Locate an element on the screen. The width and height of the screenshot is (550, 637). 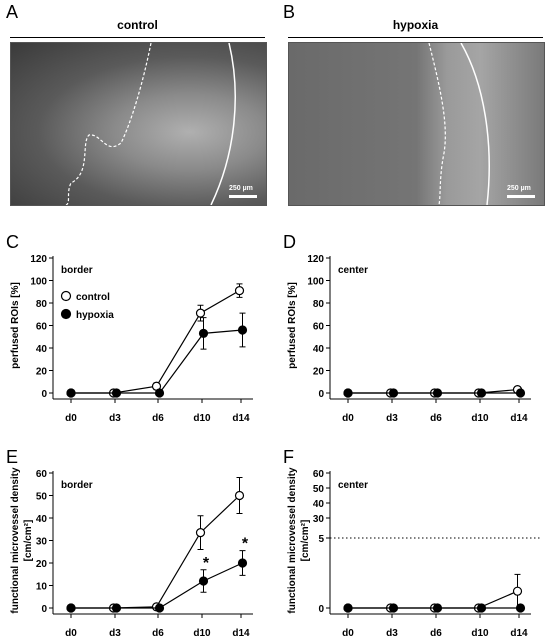
legend-label: control is located at coordinates (93, 297).